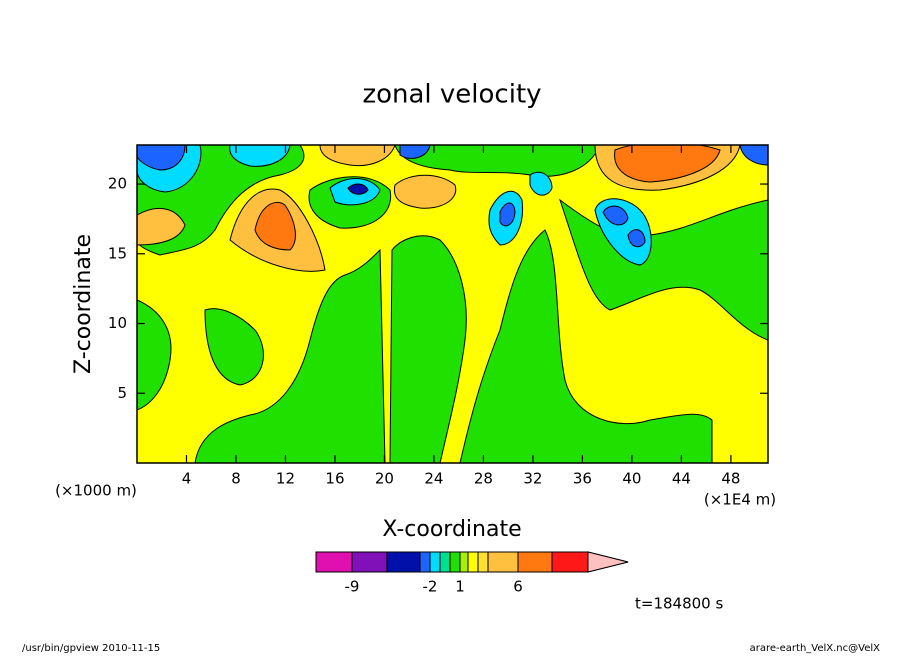  Describe the element at coordinates (460, 587) in the screenshot. I see `colorbar-tick-label: 1` at that location.